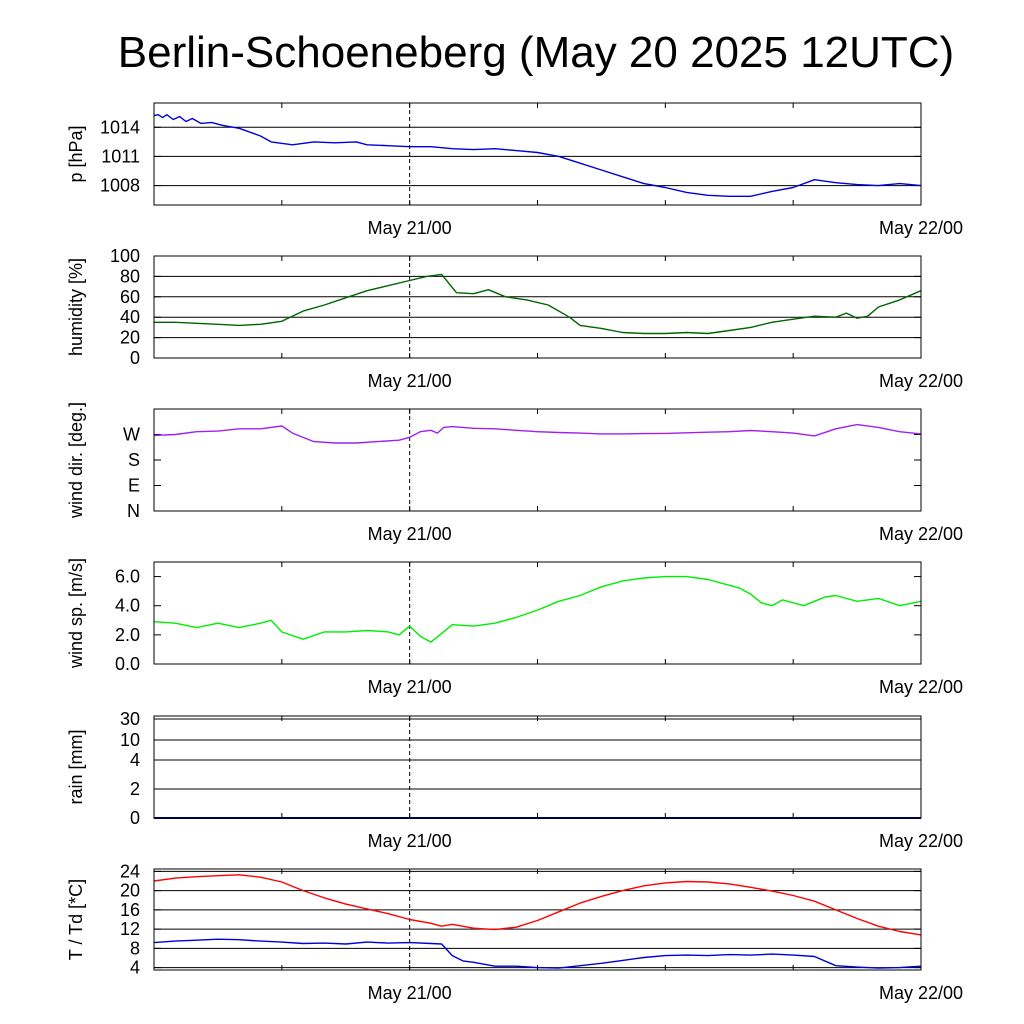 The height and width of the screenshot is (1024, 1024). What do you see at coordinates (120, 186) in the screenshot?
I see `y-tick-label: 1008` at bounding box center [120, 186].